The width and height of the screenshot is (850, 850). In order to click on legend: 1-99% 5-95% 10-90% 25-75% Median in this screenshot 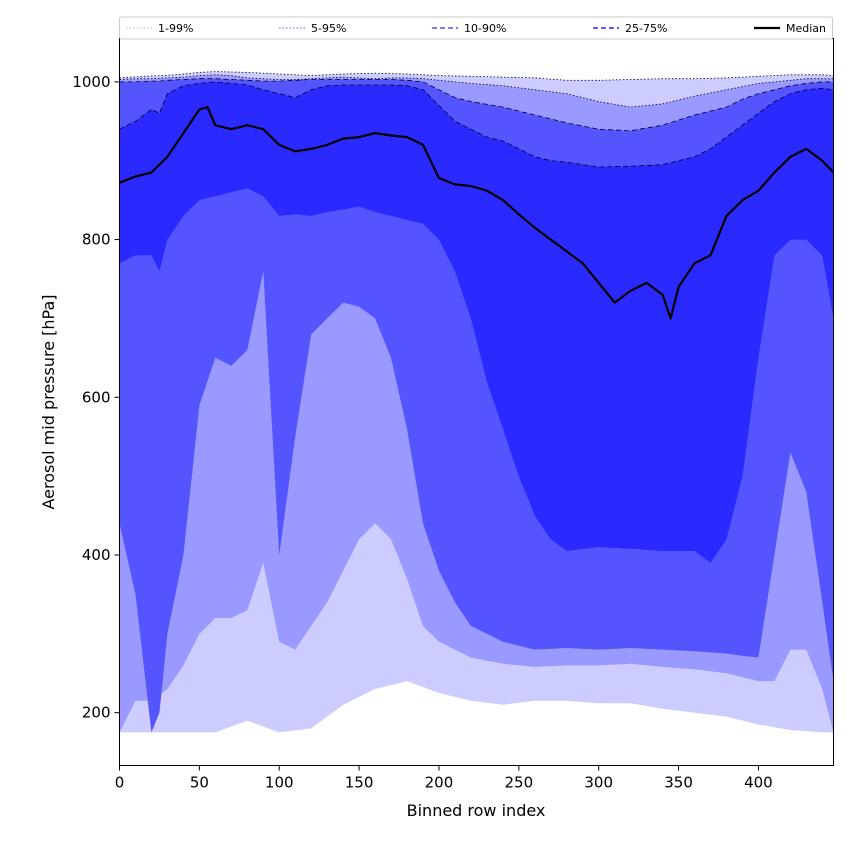, I will do `click(476, 28)`.